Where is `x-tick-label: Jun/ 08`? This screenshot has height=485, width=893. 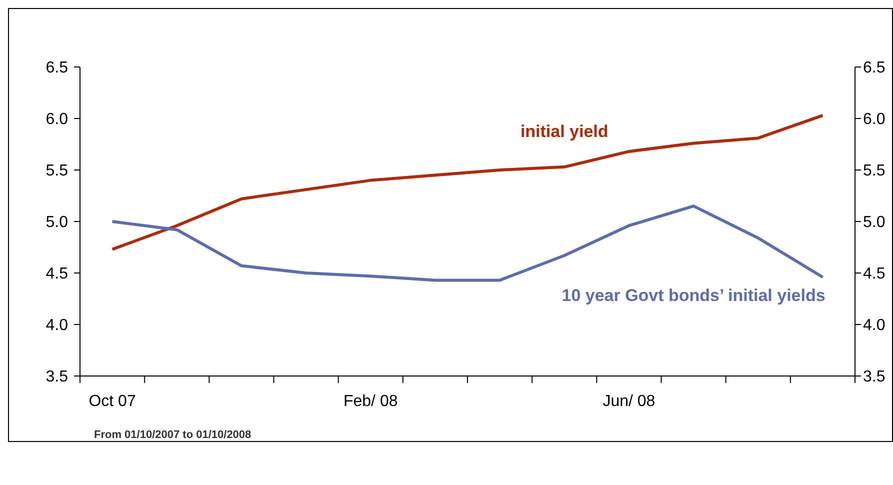
x-tick-label: Jun/ 08 is located at coordinates (629, 401).